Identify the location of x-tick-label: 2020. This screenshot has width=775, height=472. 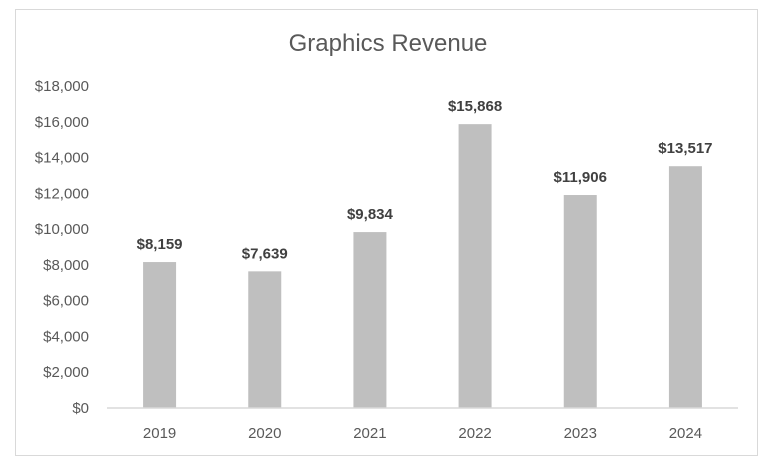
(264, 433).